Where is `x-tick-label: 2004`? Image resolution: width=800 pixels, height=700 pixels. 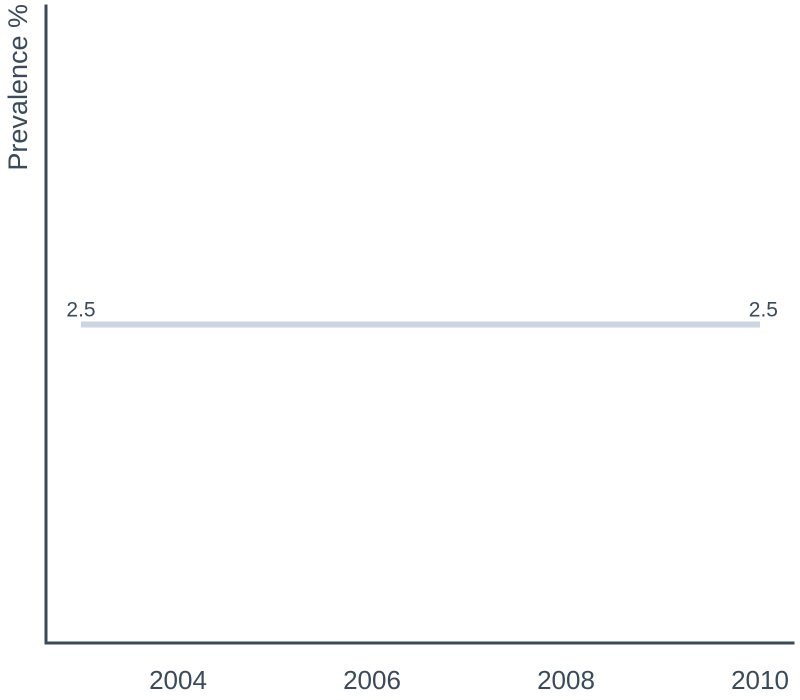
x-tick-label: 2004 is located at coordinates (178, 680).